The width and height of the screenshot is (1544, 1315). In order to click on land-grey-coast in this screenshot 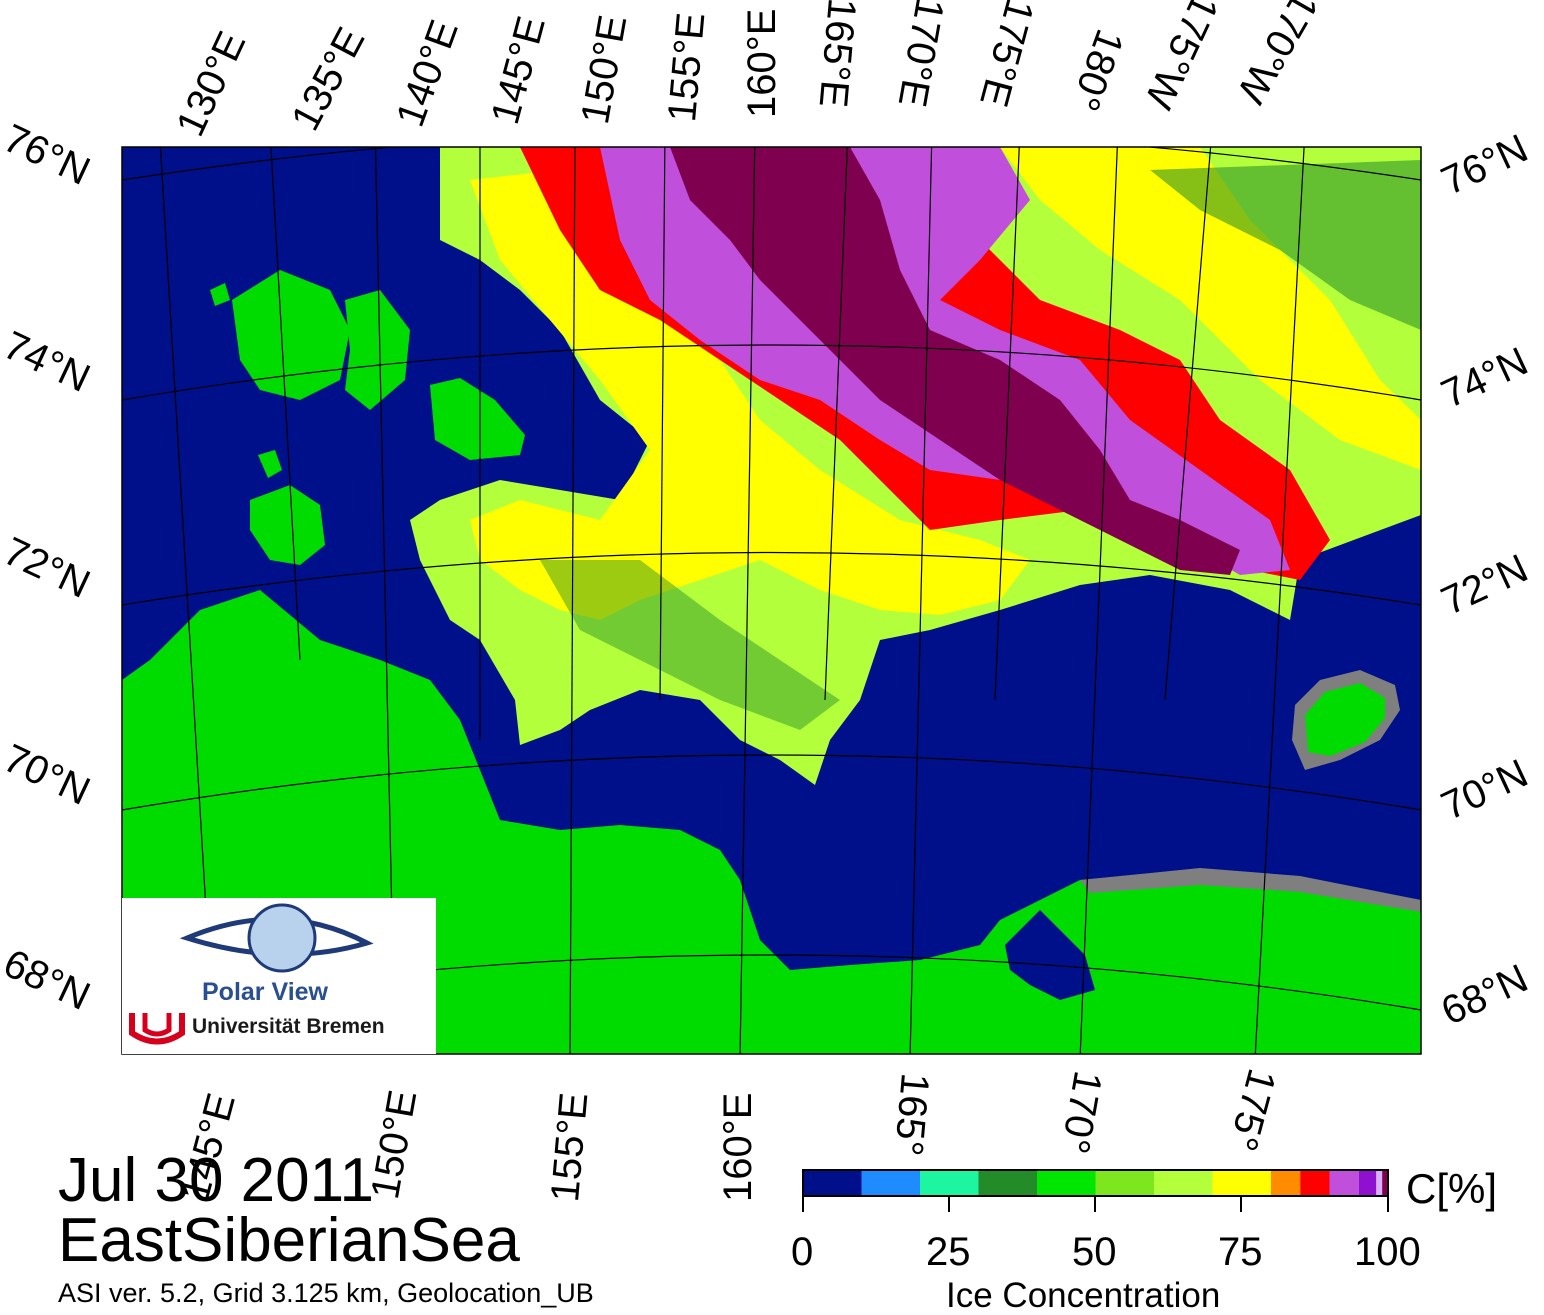, I will do `click(1250, 890)`.